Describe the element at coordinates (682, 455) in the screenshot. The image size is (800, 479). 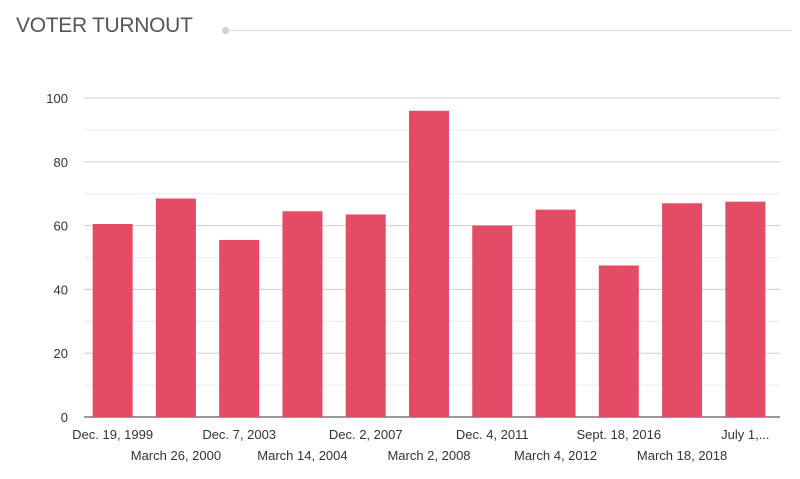
I see `x-tick-label: March 18, 2018` at that location.